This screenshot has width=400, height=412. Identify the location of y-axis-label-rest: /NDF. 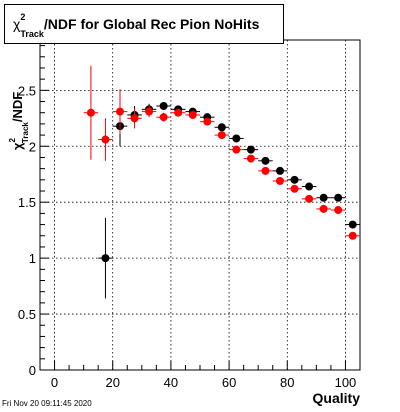
(17, 107).